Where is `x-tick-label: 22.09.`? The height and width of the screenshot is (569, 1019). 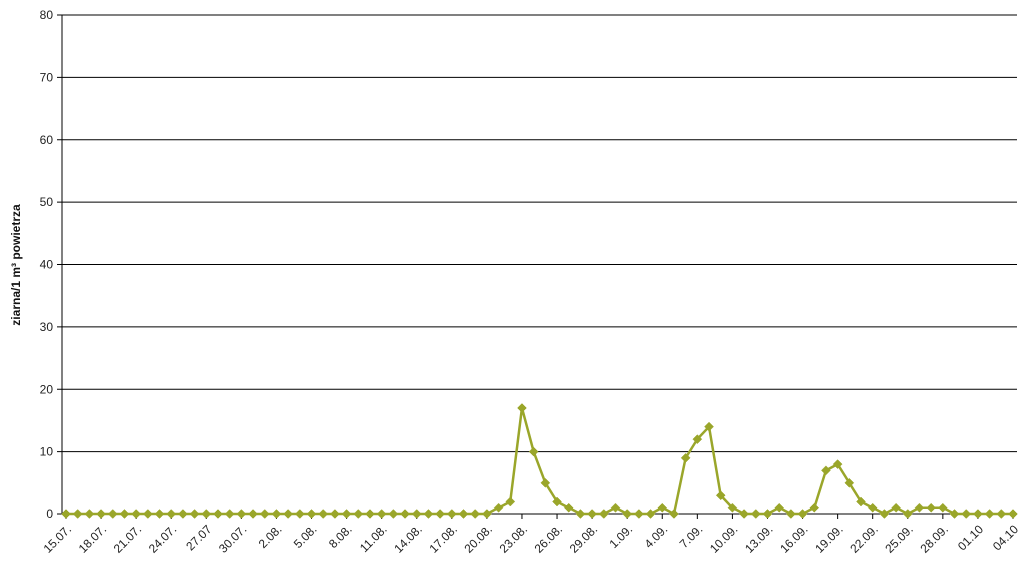 x-tick-label: 22.09. is located at coordinates (863, 538).